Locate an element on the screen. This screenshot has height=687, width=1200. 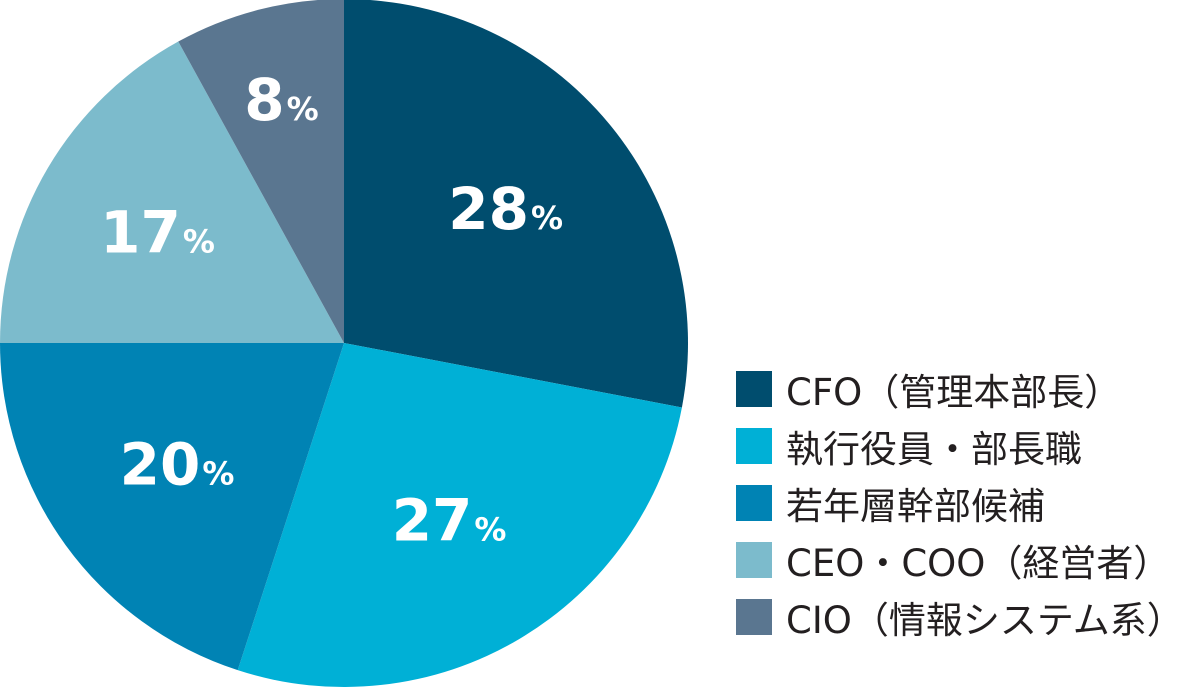
legend-label: 執行役員・部長職 is located at coordinates (934, 449).